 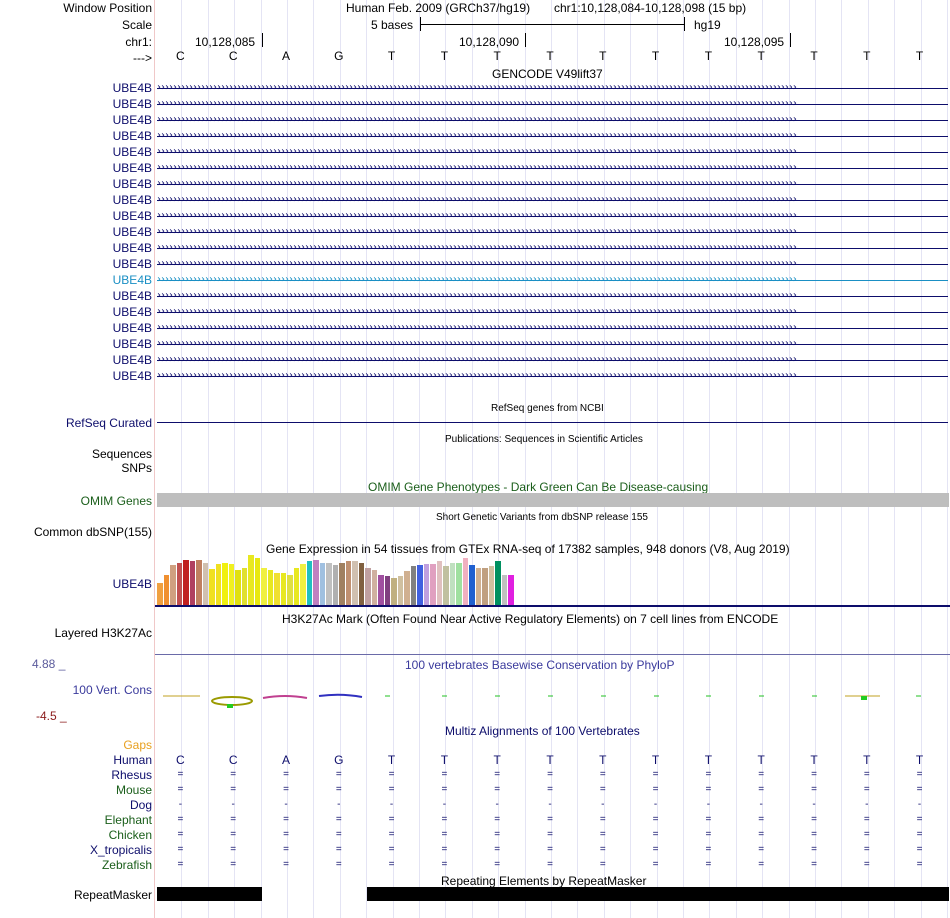 What do you see at coordinates (128, 820) in the screenshot?
I see `multiz-species-label: Elephant` at bounding box center [128, 820].